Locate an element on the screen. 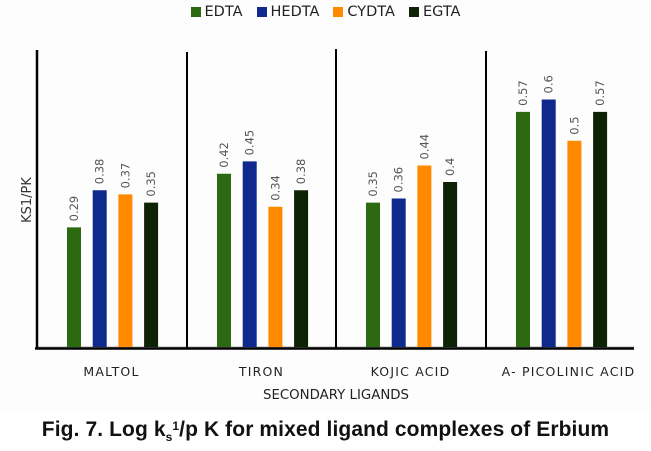  data-label-egta-3: 0.4 is located at coordinates (450, 167).